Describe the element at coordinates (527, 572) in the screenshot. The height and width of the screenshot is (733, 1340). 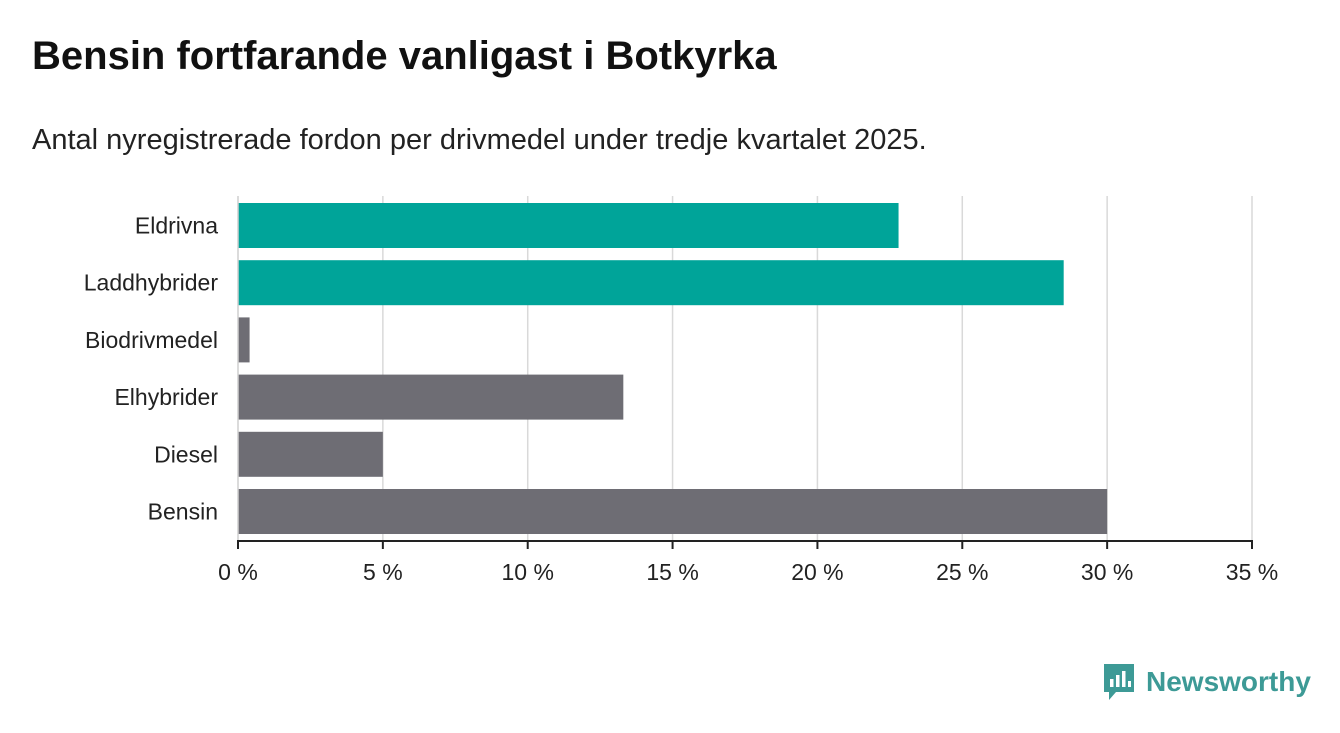
I see `x-tick-label-2: 10 %` at that location.